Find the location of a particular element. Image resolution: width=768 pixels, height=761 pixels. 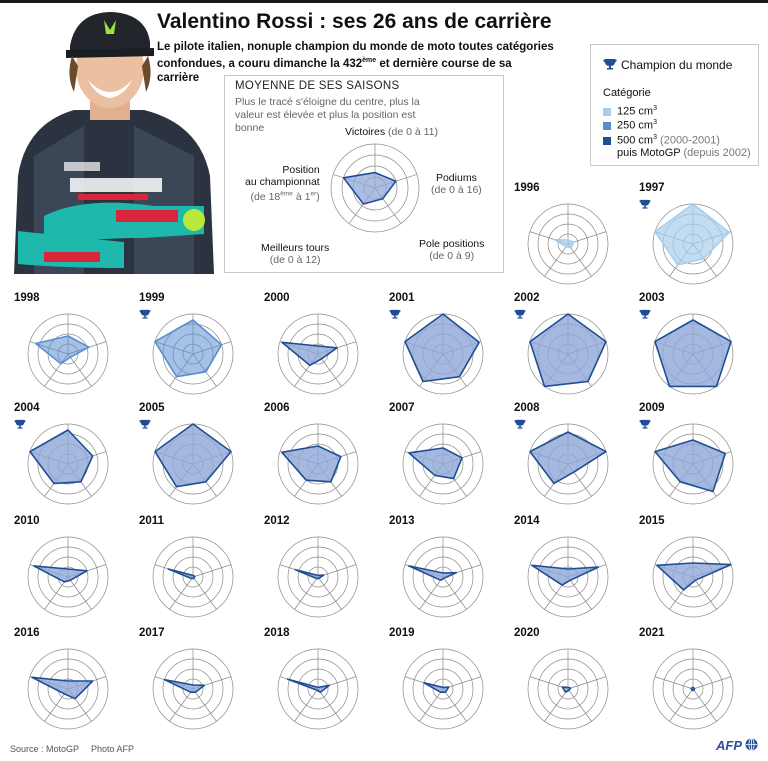

season-radar-2016 is located at coordinates (68, 689).